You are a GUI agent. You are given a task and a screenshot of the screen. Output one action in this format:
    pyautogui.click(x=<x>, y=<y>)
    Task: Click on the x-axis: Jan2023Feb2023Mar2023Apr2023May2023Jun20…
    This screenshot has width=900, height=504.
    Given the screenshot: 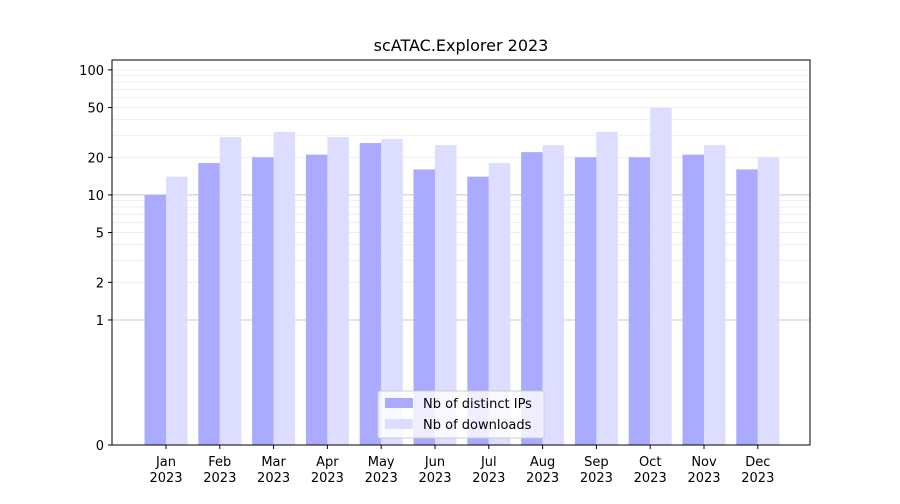 What is the action you would take?
    pyautogui.click(x=461, y=465)
    